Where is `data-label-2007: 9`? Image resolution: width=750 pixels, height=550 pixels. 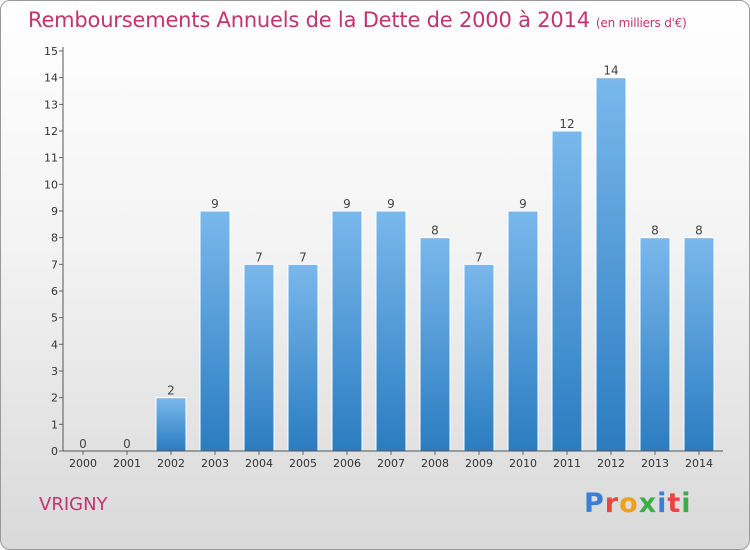 data-label-2007: 9 is located at coordinates (391, 204).